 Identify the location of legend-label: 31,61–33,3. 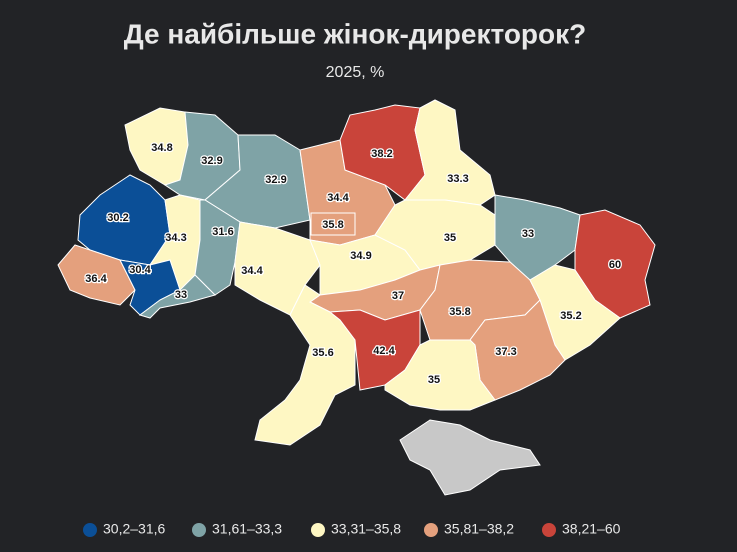
(247, 529).